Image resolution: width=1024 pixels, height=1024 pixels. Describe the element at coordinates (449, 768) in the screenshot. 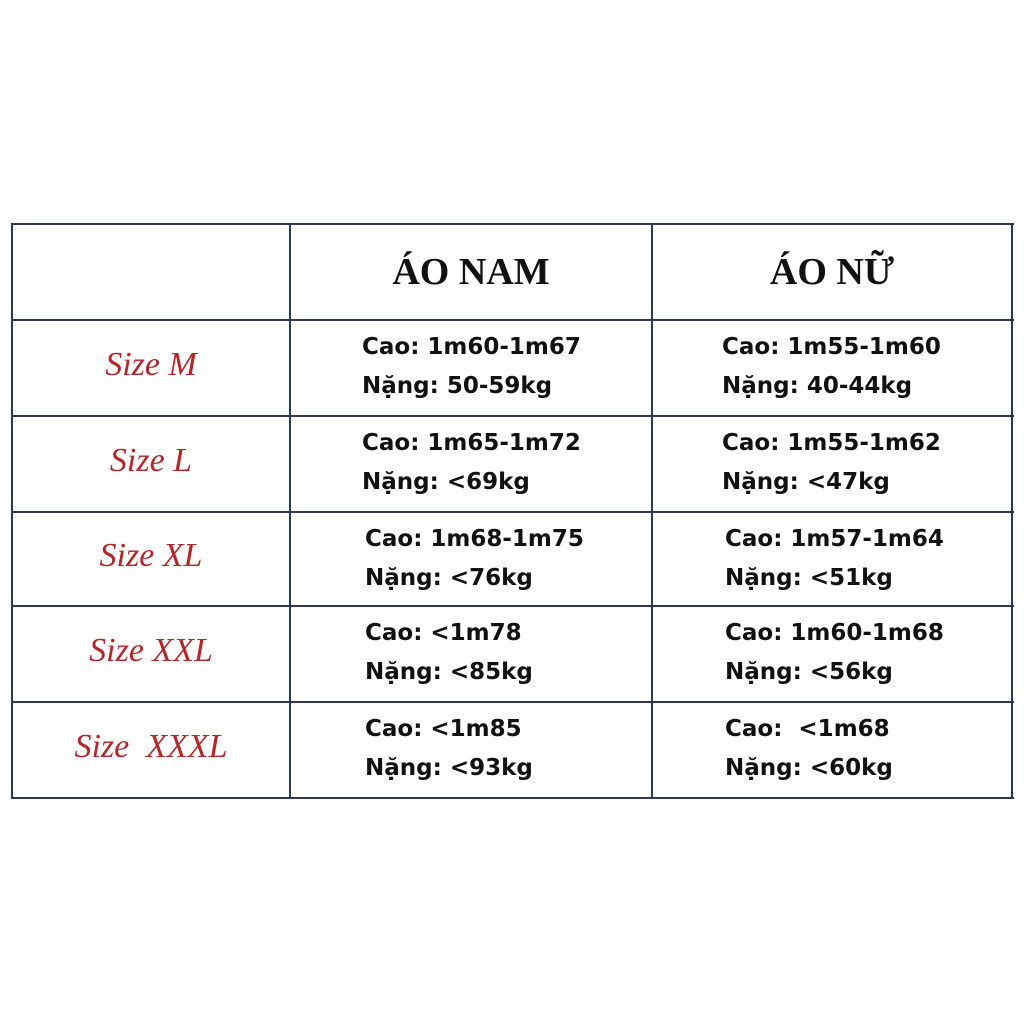

I see `size-detail: Nặng: <93kg` at that location.